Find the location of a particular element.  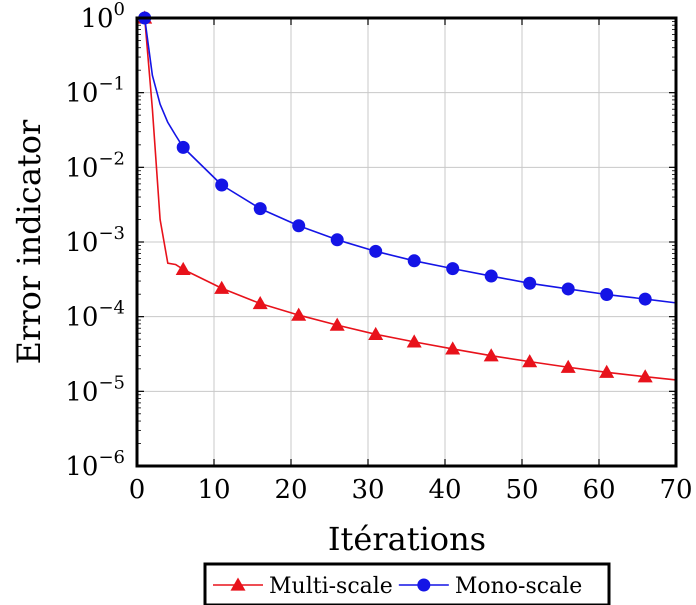

x-tick-label: 50 is located at coordinates (521, 490).